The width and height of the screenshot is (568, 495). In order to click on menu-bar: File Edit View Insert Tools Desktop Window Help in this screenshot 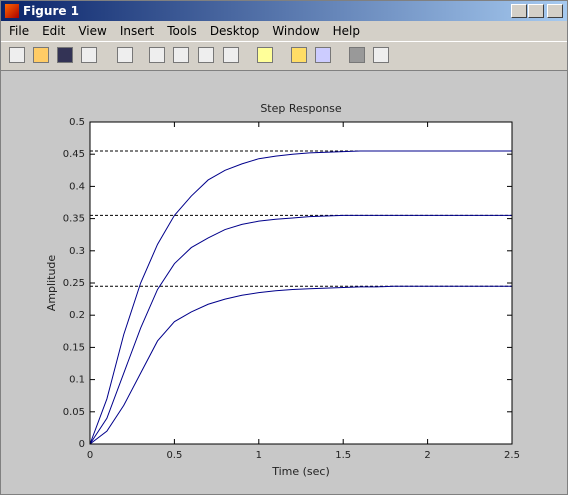, I will do `click(284, 31)`.